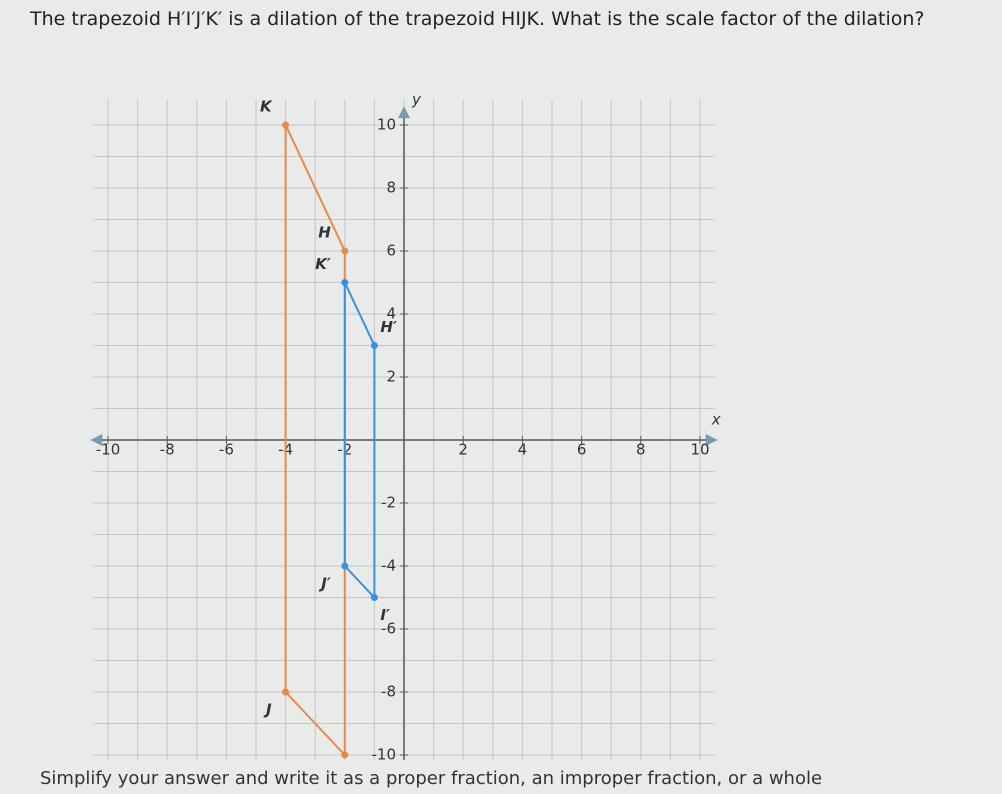 The width and height of the screenshot is (1002, 794). I want to click on y-tick-label: -6, so click(388, 629).